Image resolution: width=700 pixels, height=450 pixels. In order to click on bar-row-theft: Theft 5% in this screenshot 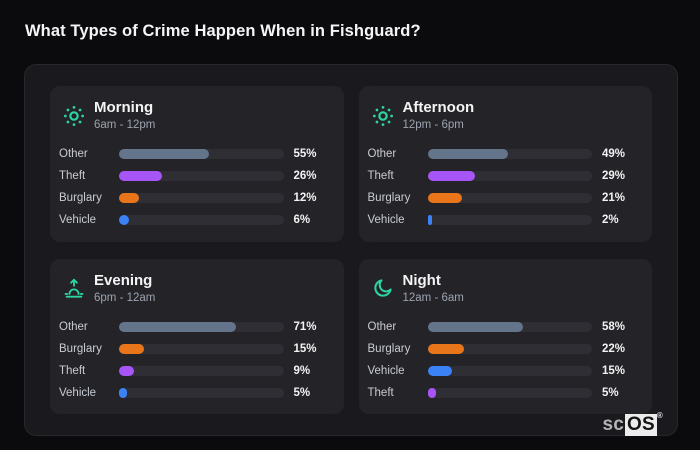, I will do `click(505, 392)`.